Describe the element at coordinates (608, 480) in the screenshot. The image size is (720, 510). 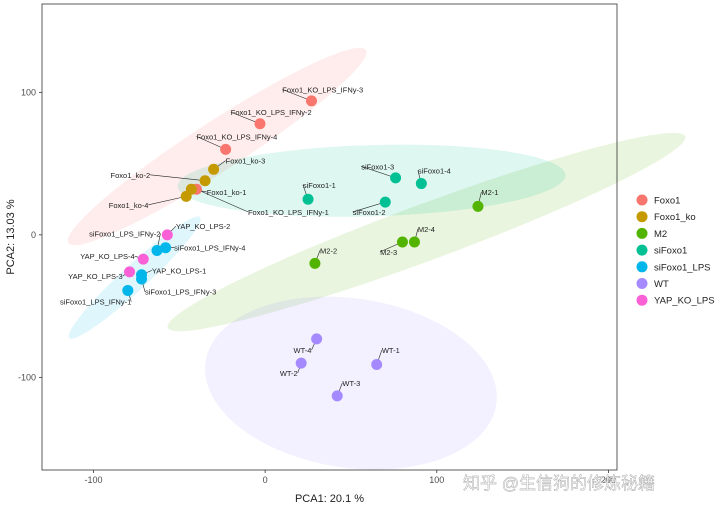
I see `x-tick-label-3: 200` at that location.